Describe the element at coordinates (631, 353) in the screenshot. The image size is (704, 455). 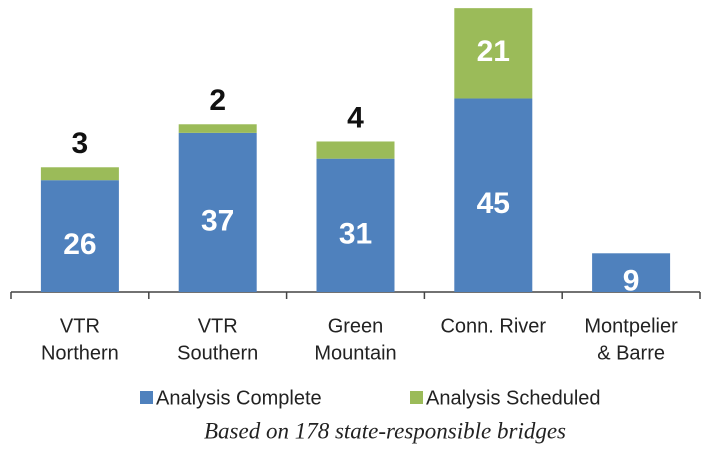
I see `x-tick-label: & Barre` at that location.